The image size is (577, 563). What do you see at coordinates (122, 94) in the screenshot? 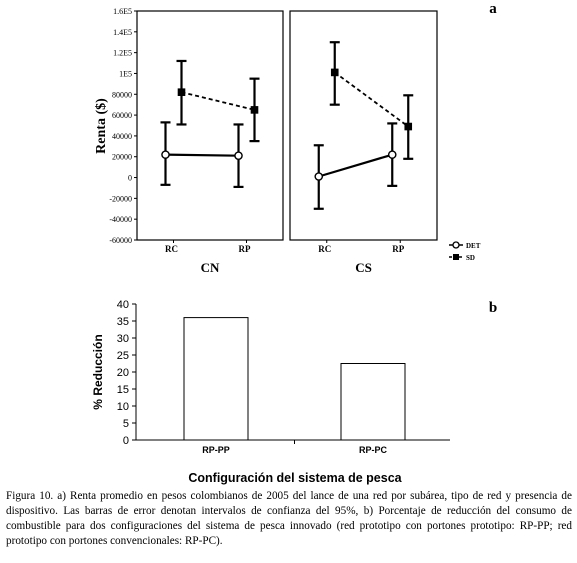
I see `chart-a-y-tick-label: 80000` at bounding box center [122, 94].